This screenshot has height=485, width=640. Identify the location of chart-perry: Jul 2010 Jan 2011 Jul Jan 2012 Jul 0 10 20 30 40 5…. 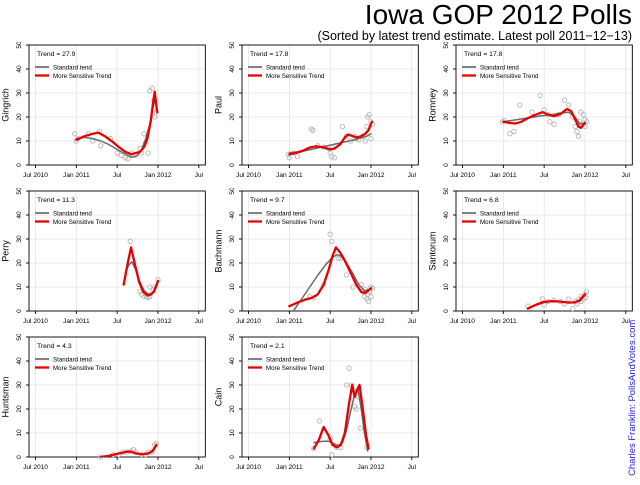
(106, 260).